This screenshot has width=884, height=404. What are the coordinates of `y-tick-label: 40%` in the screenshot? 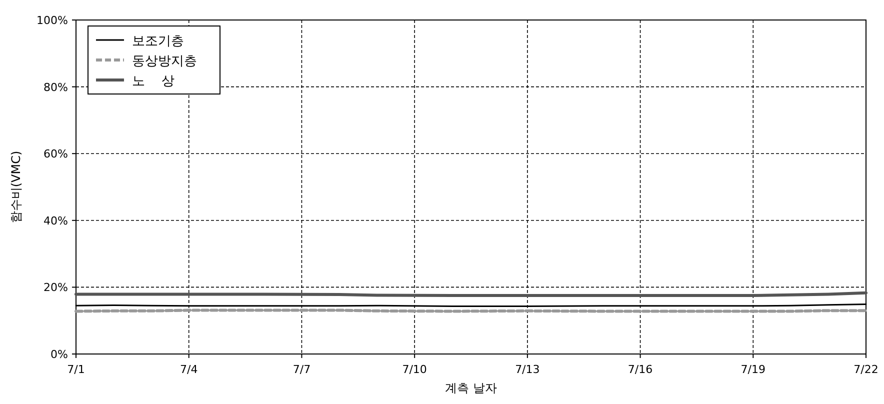 It's located at (56, 221).